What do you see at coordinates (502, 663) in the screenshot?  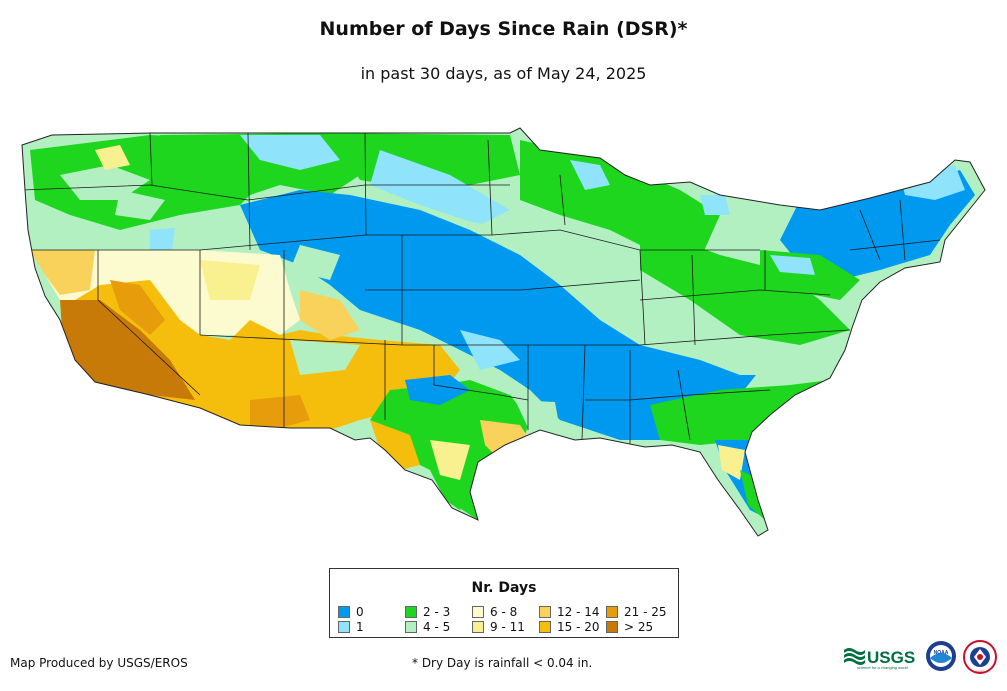 I see `dry-day-footnote: * Dry Day is rainfall < 0.04 in.` at bounding box center [502, 663].